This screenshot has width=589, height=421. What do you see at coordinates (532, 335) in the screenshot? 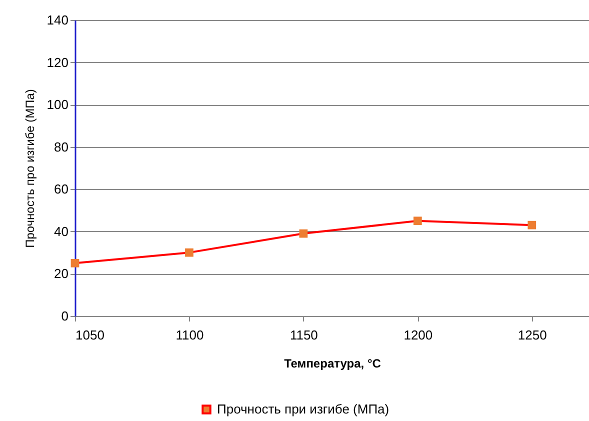
I see `x-tick-label: 1250` at bounding box center [532, 335].